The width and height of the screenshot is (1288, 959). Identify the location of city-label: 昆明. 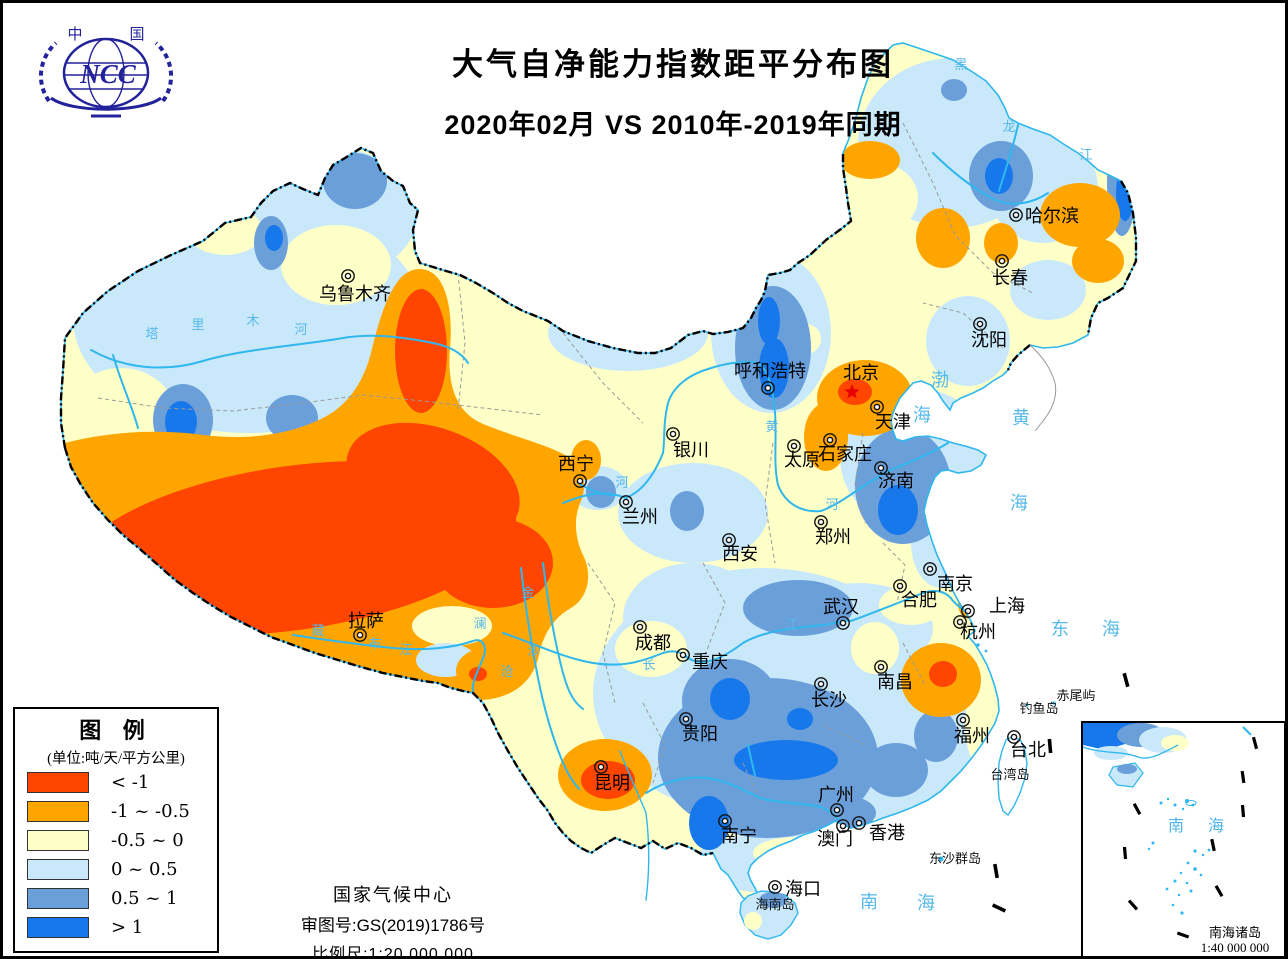
(612, 783).